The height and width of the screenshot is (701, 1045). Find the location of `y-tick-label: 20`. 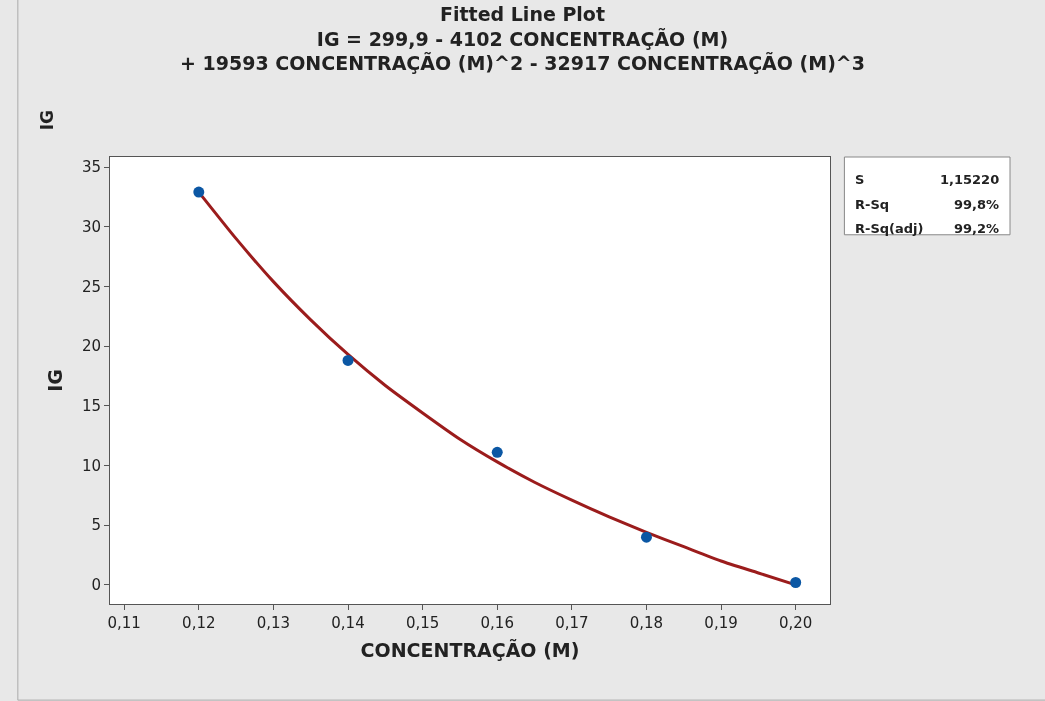

y-tick-label: 20 is located at coordinates (91, 346).